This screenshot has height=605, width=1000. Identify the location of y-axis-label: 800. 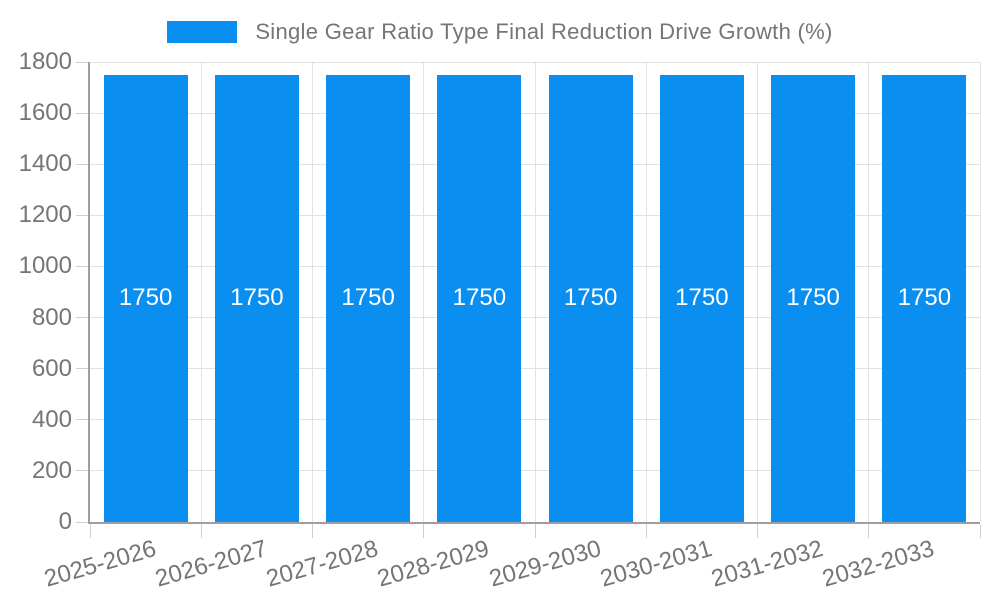
(51, 317).